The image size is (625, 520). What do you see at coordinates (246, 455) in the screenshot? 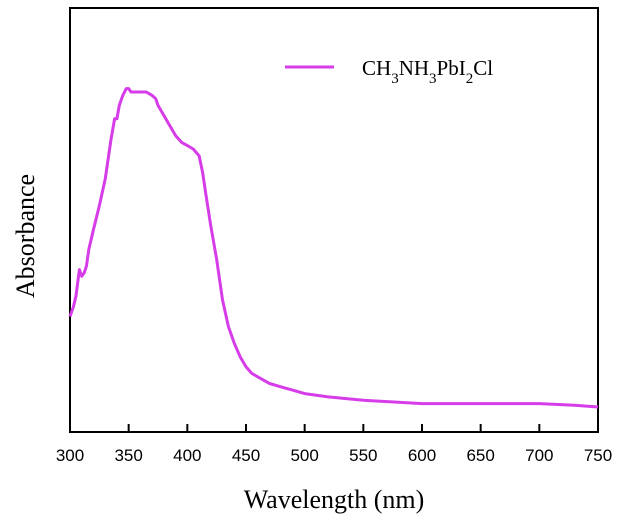
I see `x-tick-label: 450` at bounding box center [246, 455].